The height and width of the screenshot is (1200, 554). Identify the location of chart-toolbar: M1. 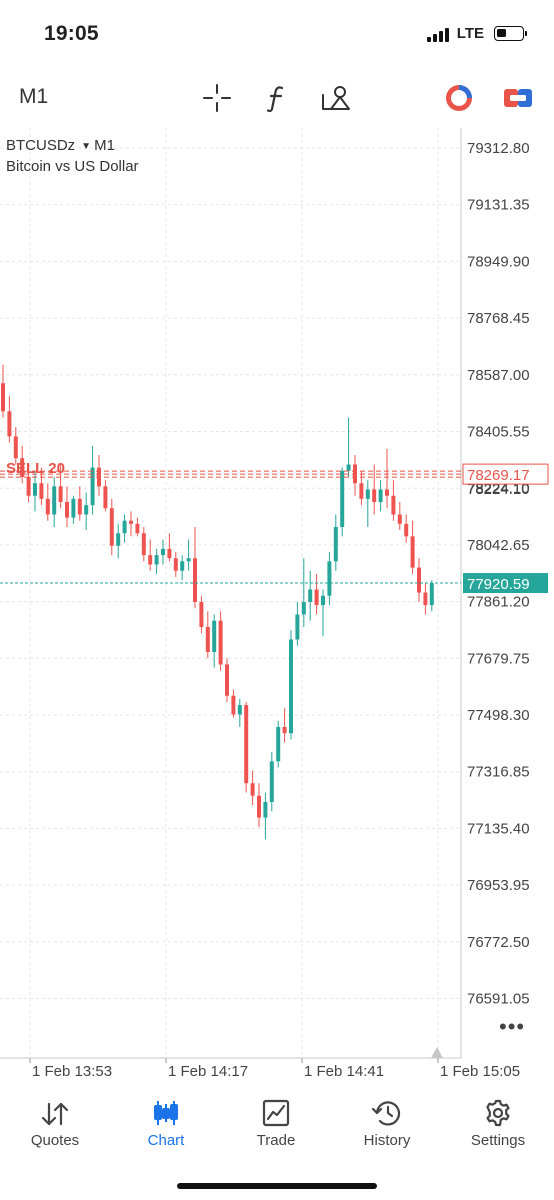
(277, 98).